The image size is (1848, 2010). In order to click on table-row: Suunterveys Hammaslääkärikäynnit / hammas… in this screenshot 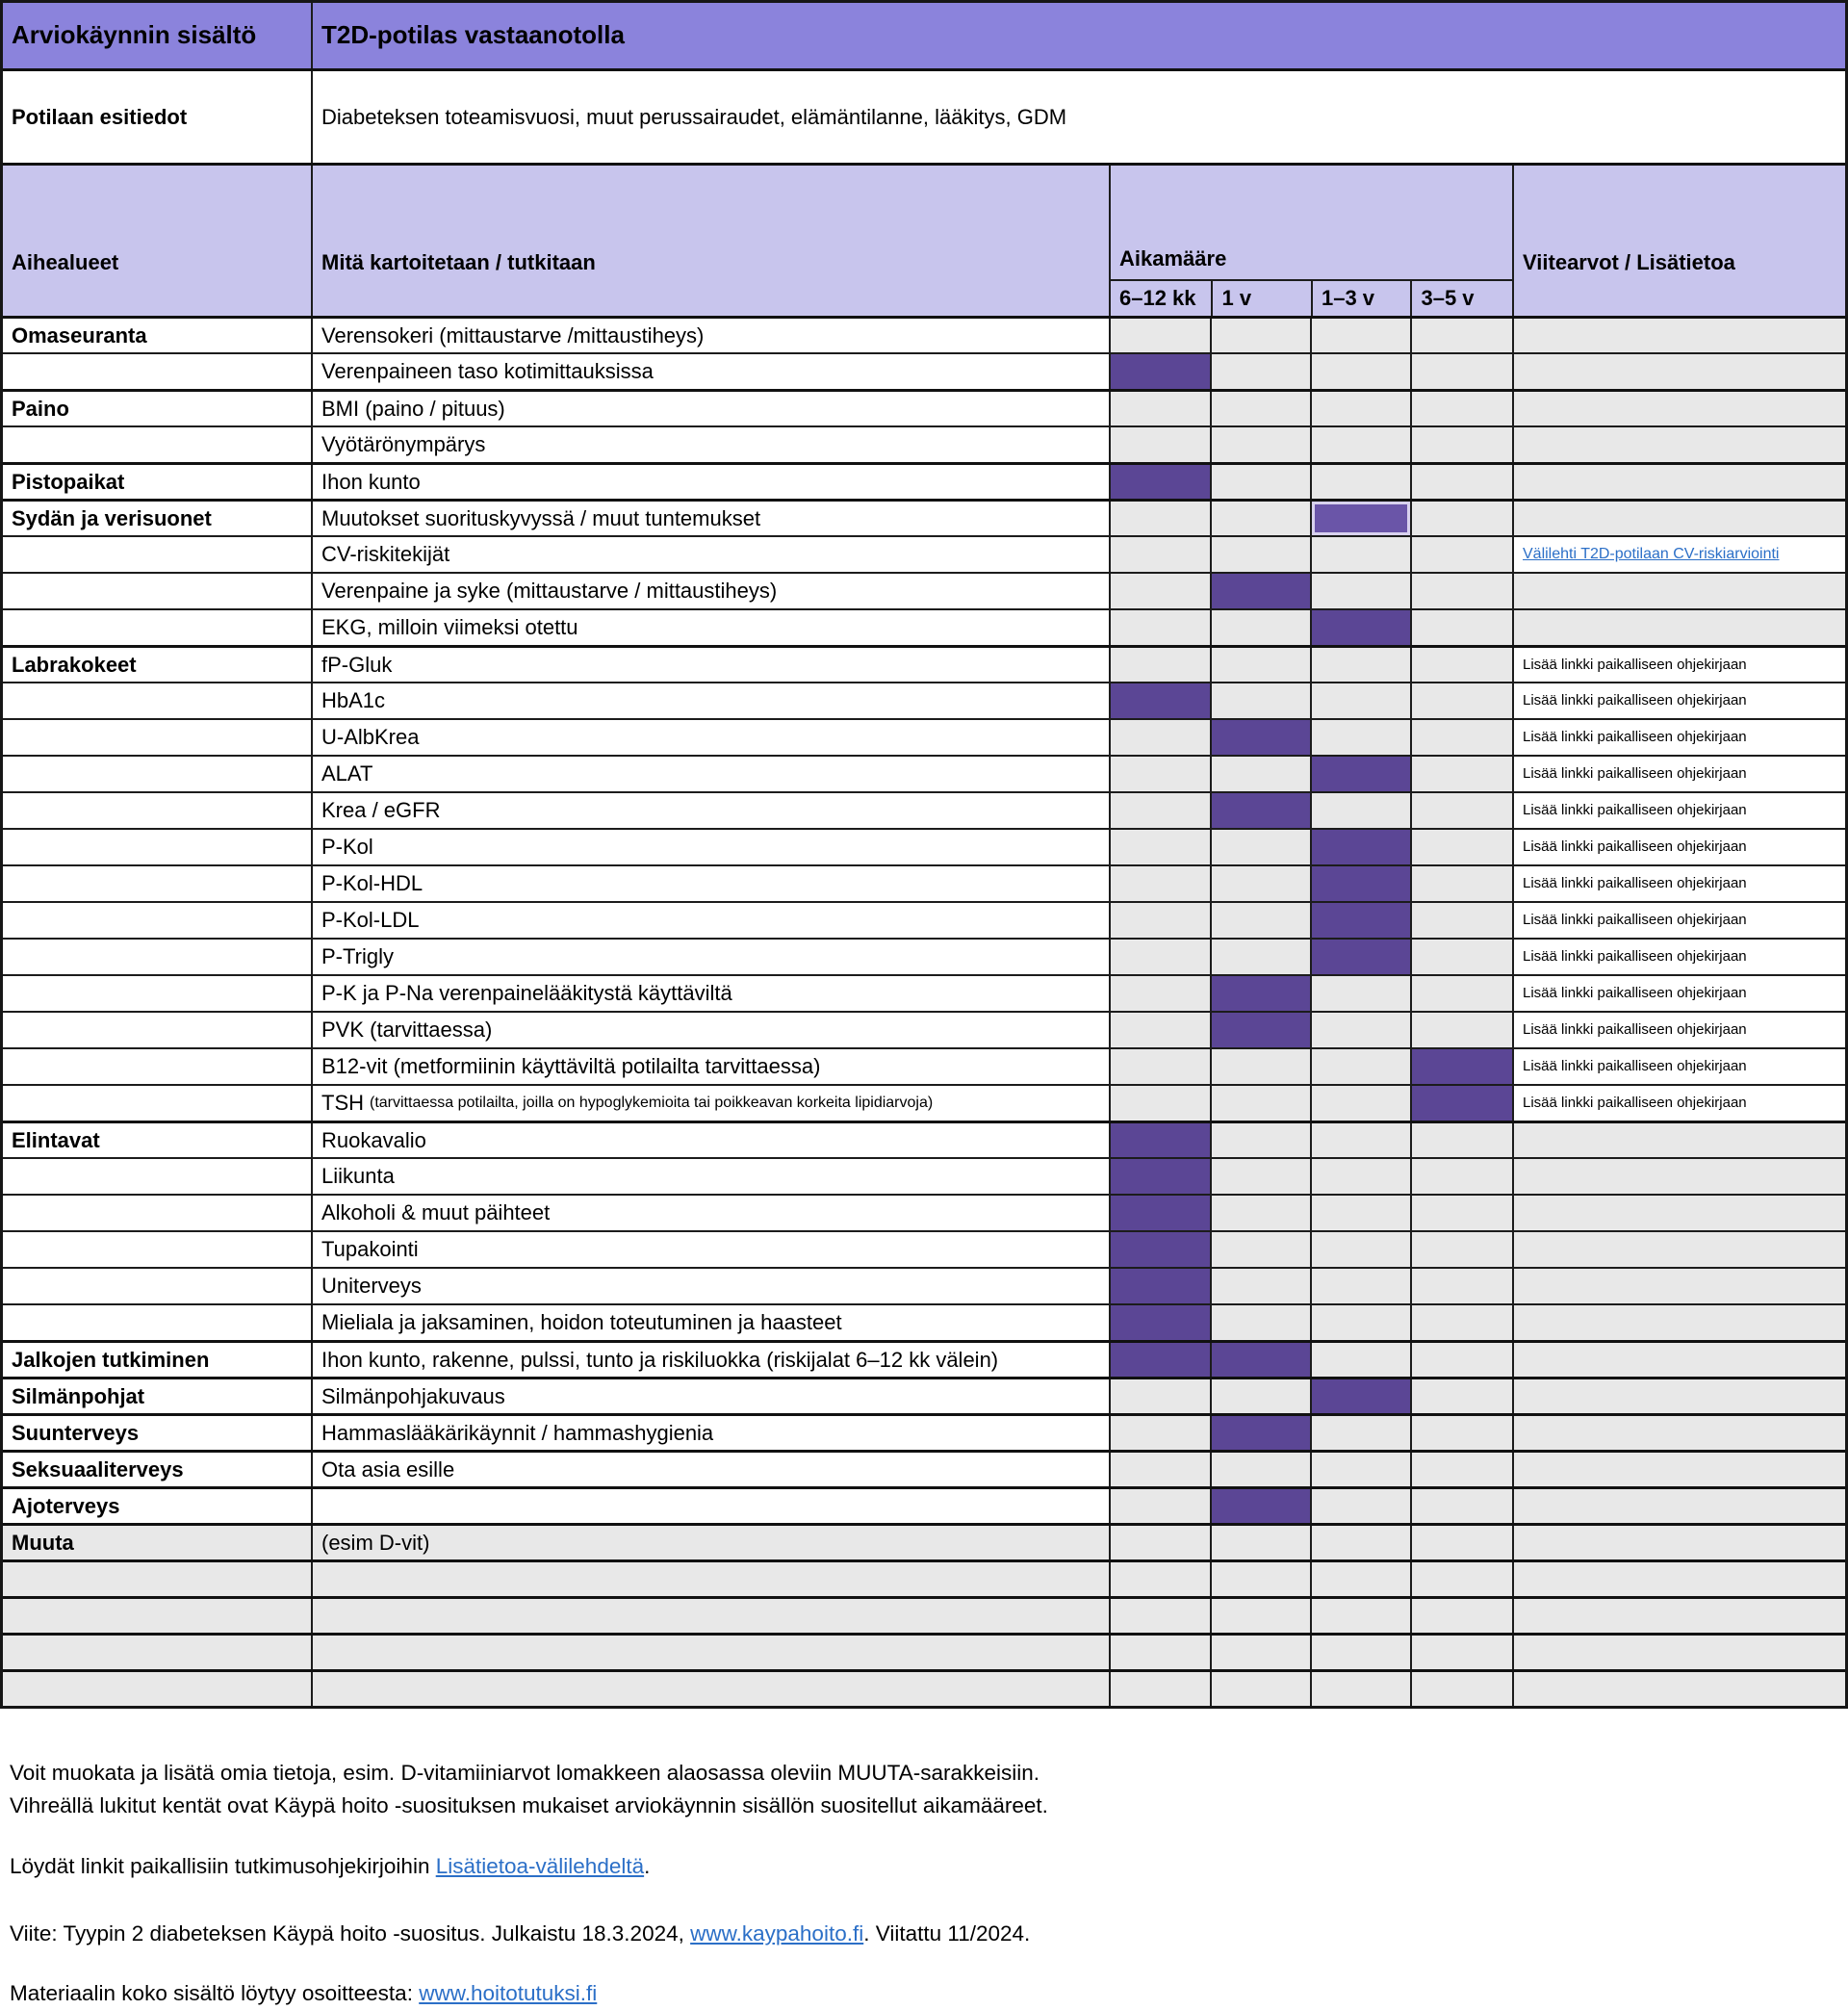, I will do `click(924, 1432)`.